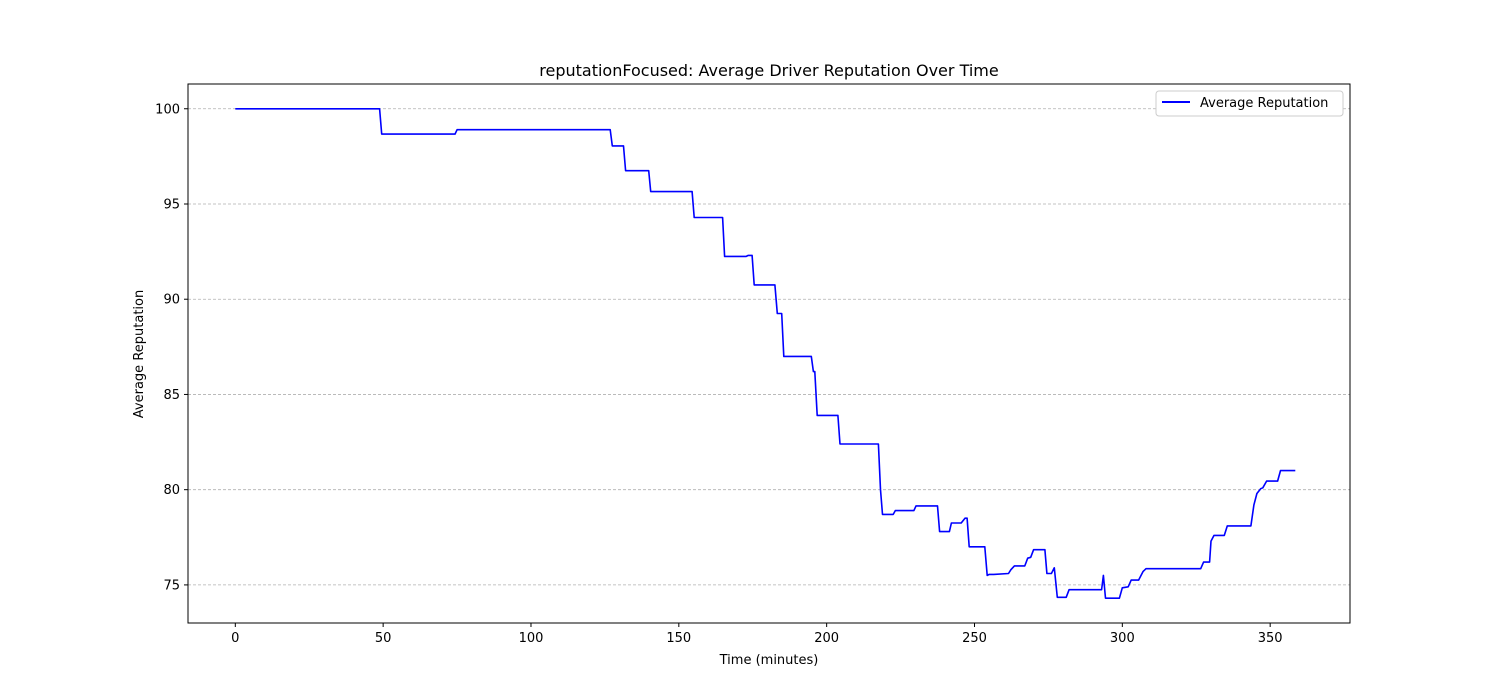  I want to click on legend-box, so click(1249, 103).